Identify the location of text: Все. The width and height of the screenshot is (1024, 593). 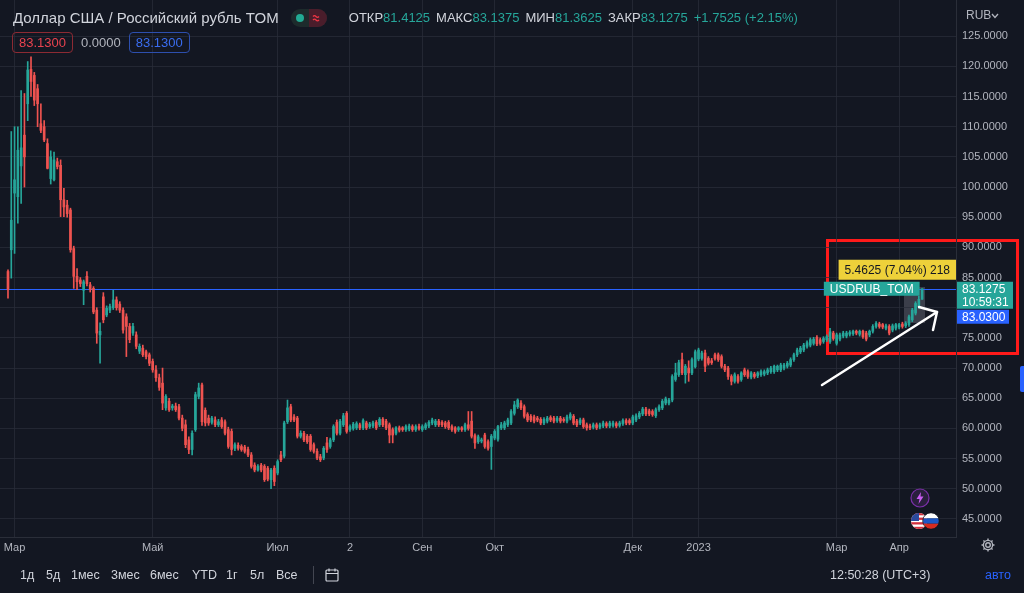
(287, 575).